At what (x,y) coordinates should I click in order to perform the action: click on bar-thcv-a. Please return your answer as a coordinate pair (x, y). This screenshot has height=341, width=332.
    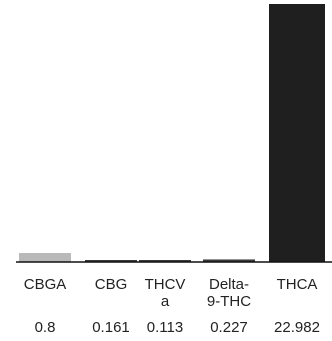
    Looking at the image, I should click on (165, 261).